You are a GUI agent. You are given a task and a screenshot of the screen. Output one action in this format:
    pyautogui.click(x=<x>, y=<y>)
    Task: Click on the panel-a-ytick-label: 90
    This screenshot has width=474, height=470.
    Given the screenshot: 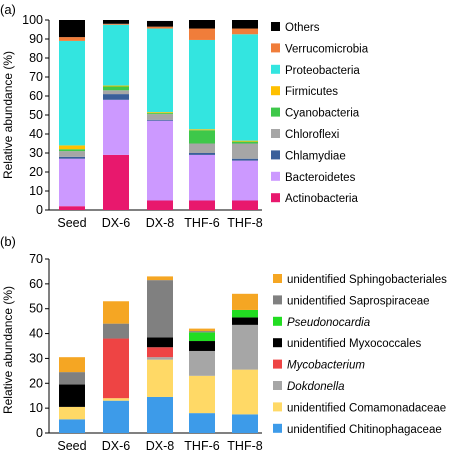 What is the action you would take?
    pyautogui.click(x=36, y=39)
    